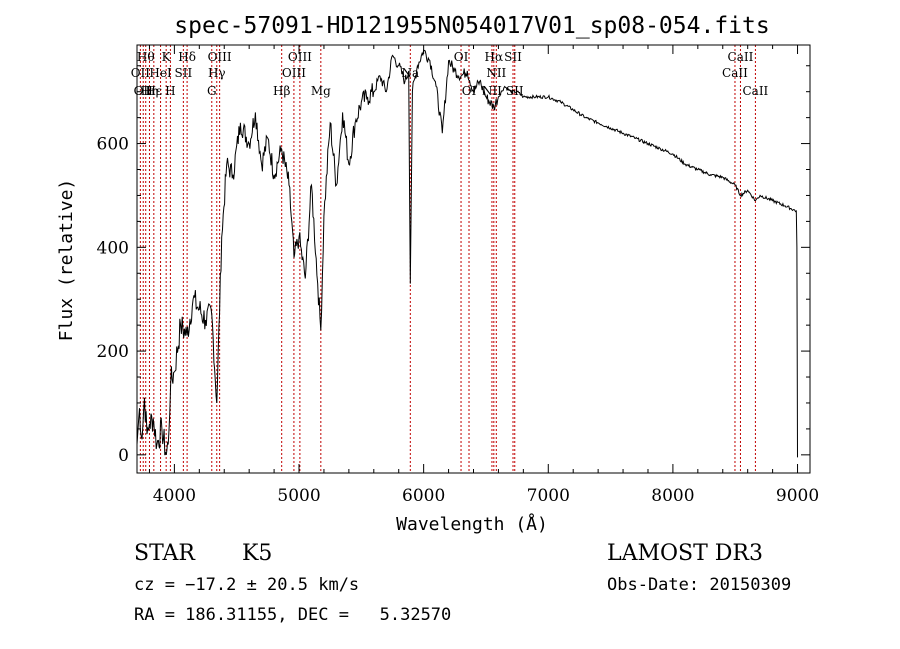 This screenshot has width=900, height=649. Describe the element at coordinates (423, 496) in the screenshot. I see `x-tick-label: 6000` at that location.